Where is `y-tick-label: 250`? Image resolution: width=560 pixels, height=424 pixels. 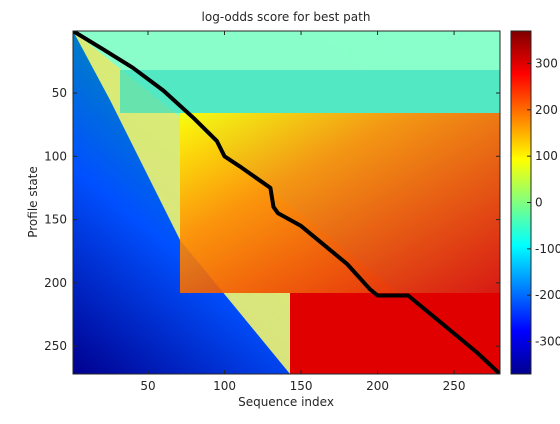
y-tick-label: 250 is located at coordinates (55, 346).